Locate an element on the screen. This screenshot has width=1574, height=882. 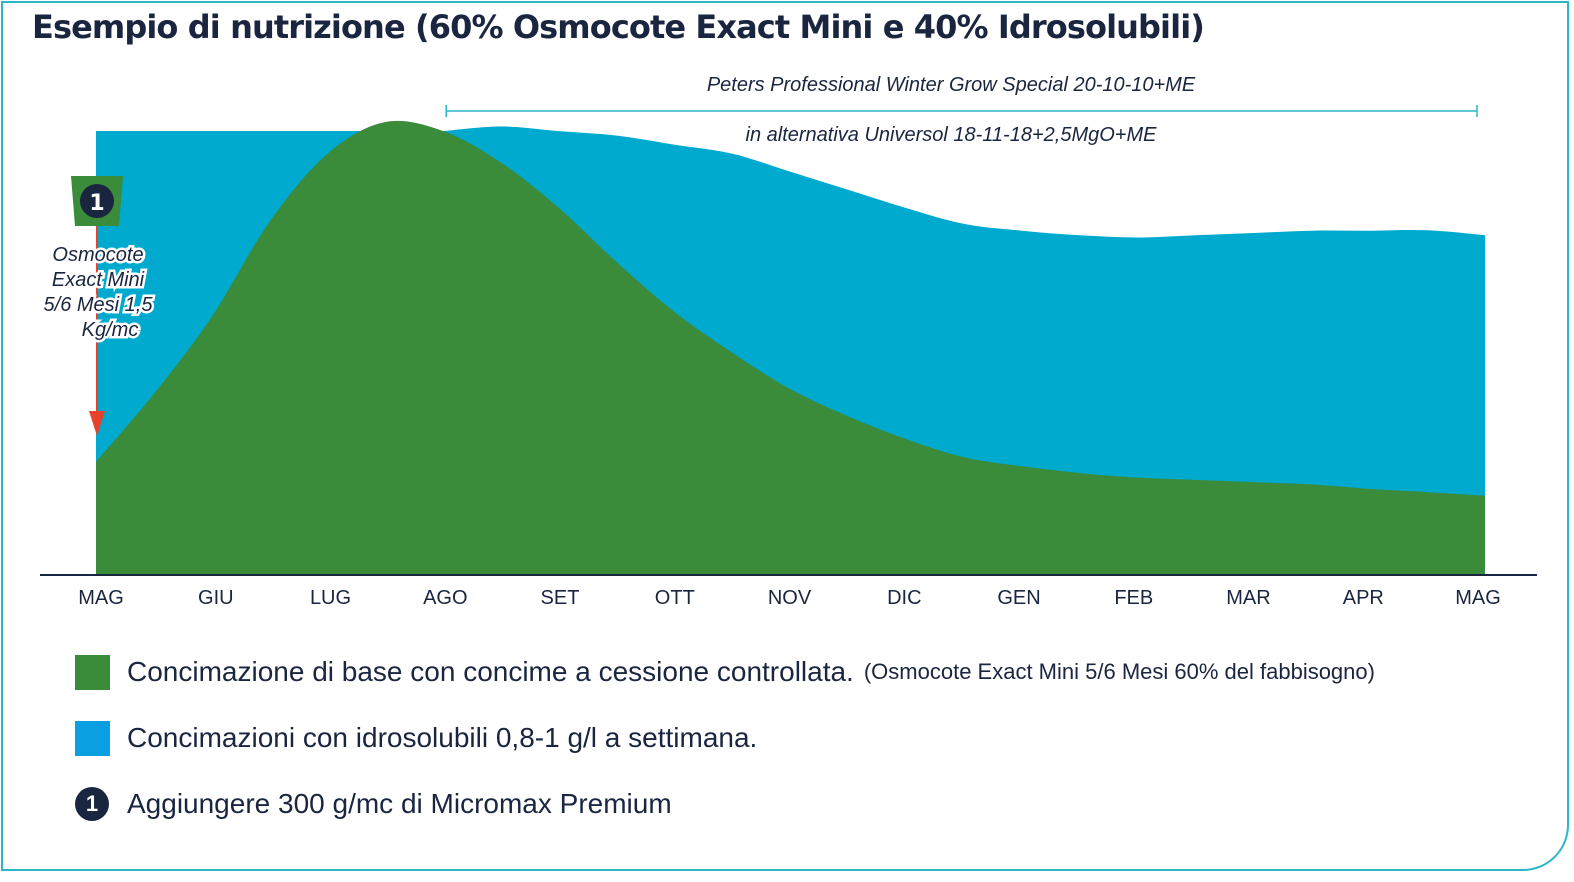
x-tick-label-6: NOV is located at coordinates (790, 598).